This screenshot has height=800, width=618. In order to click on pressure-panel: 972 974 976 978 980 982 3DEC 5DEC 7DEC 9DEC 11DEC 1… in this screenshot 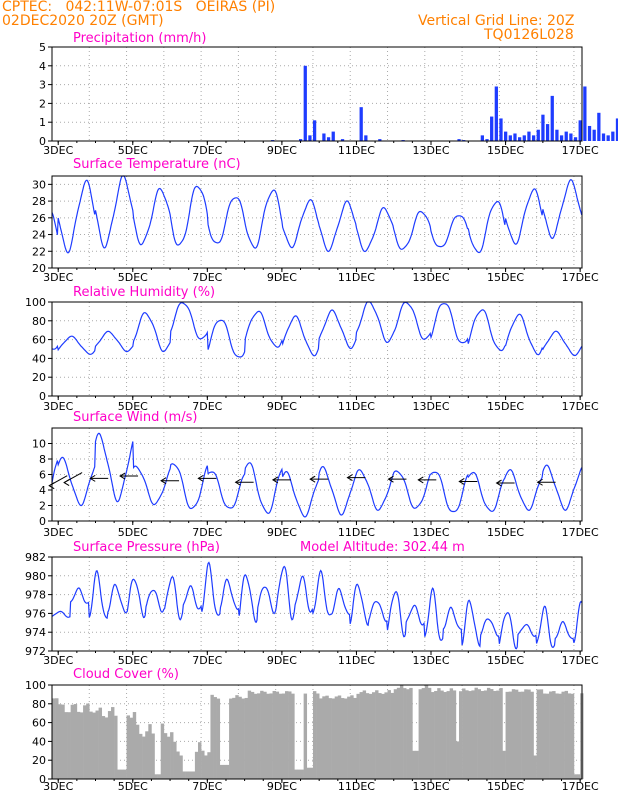, I will do `click(312, 603)`.